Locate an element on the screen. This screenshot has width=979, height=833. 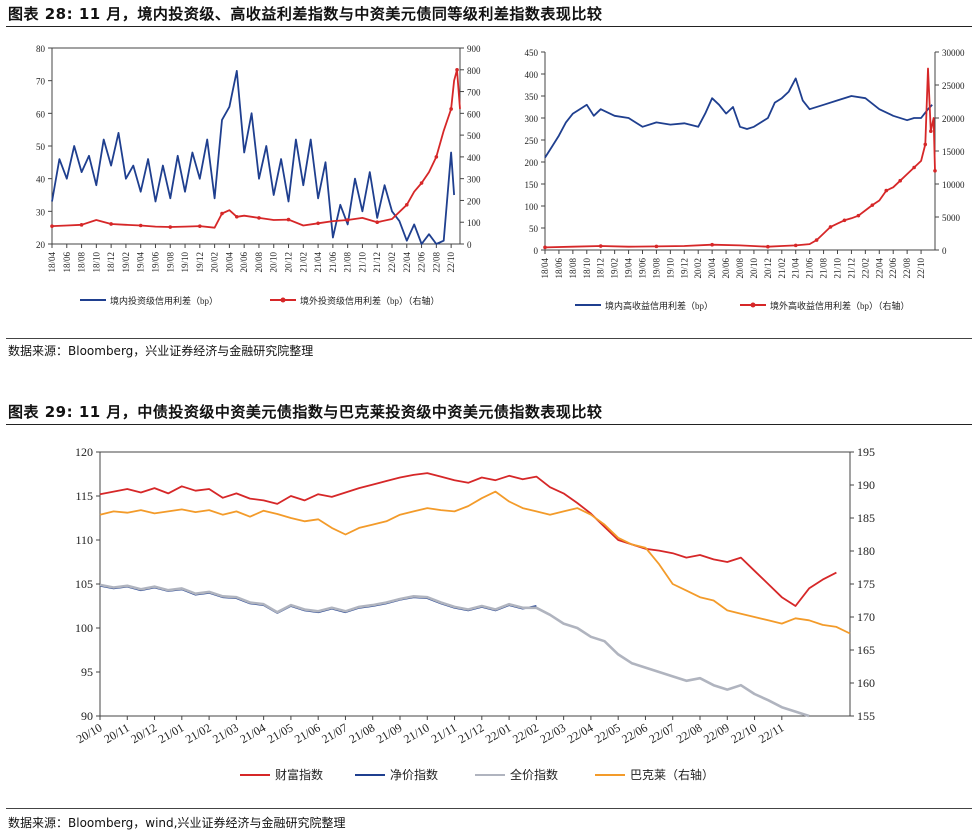
right-tick-label: 600 is located at coordinates (474, 114).